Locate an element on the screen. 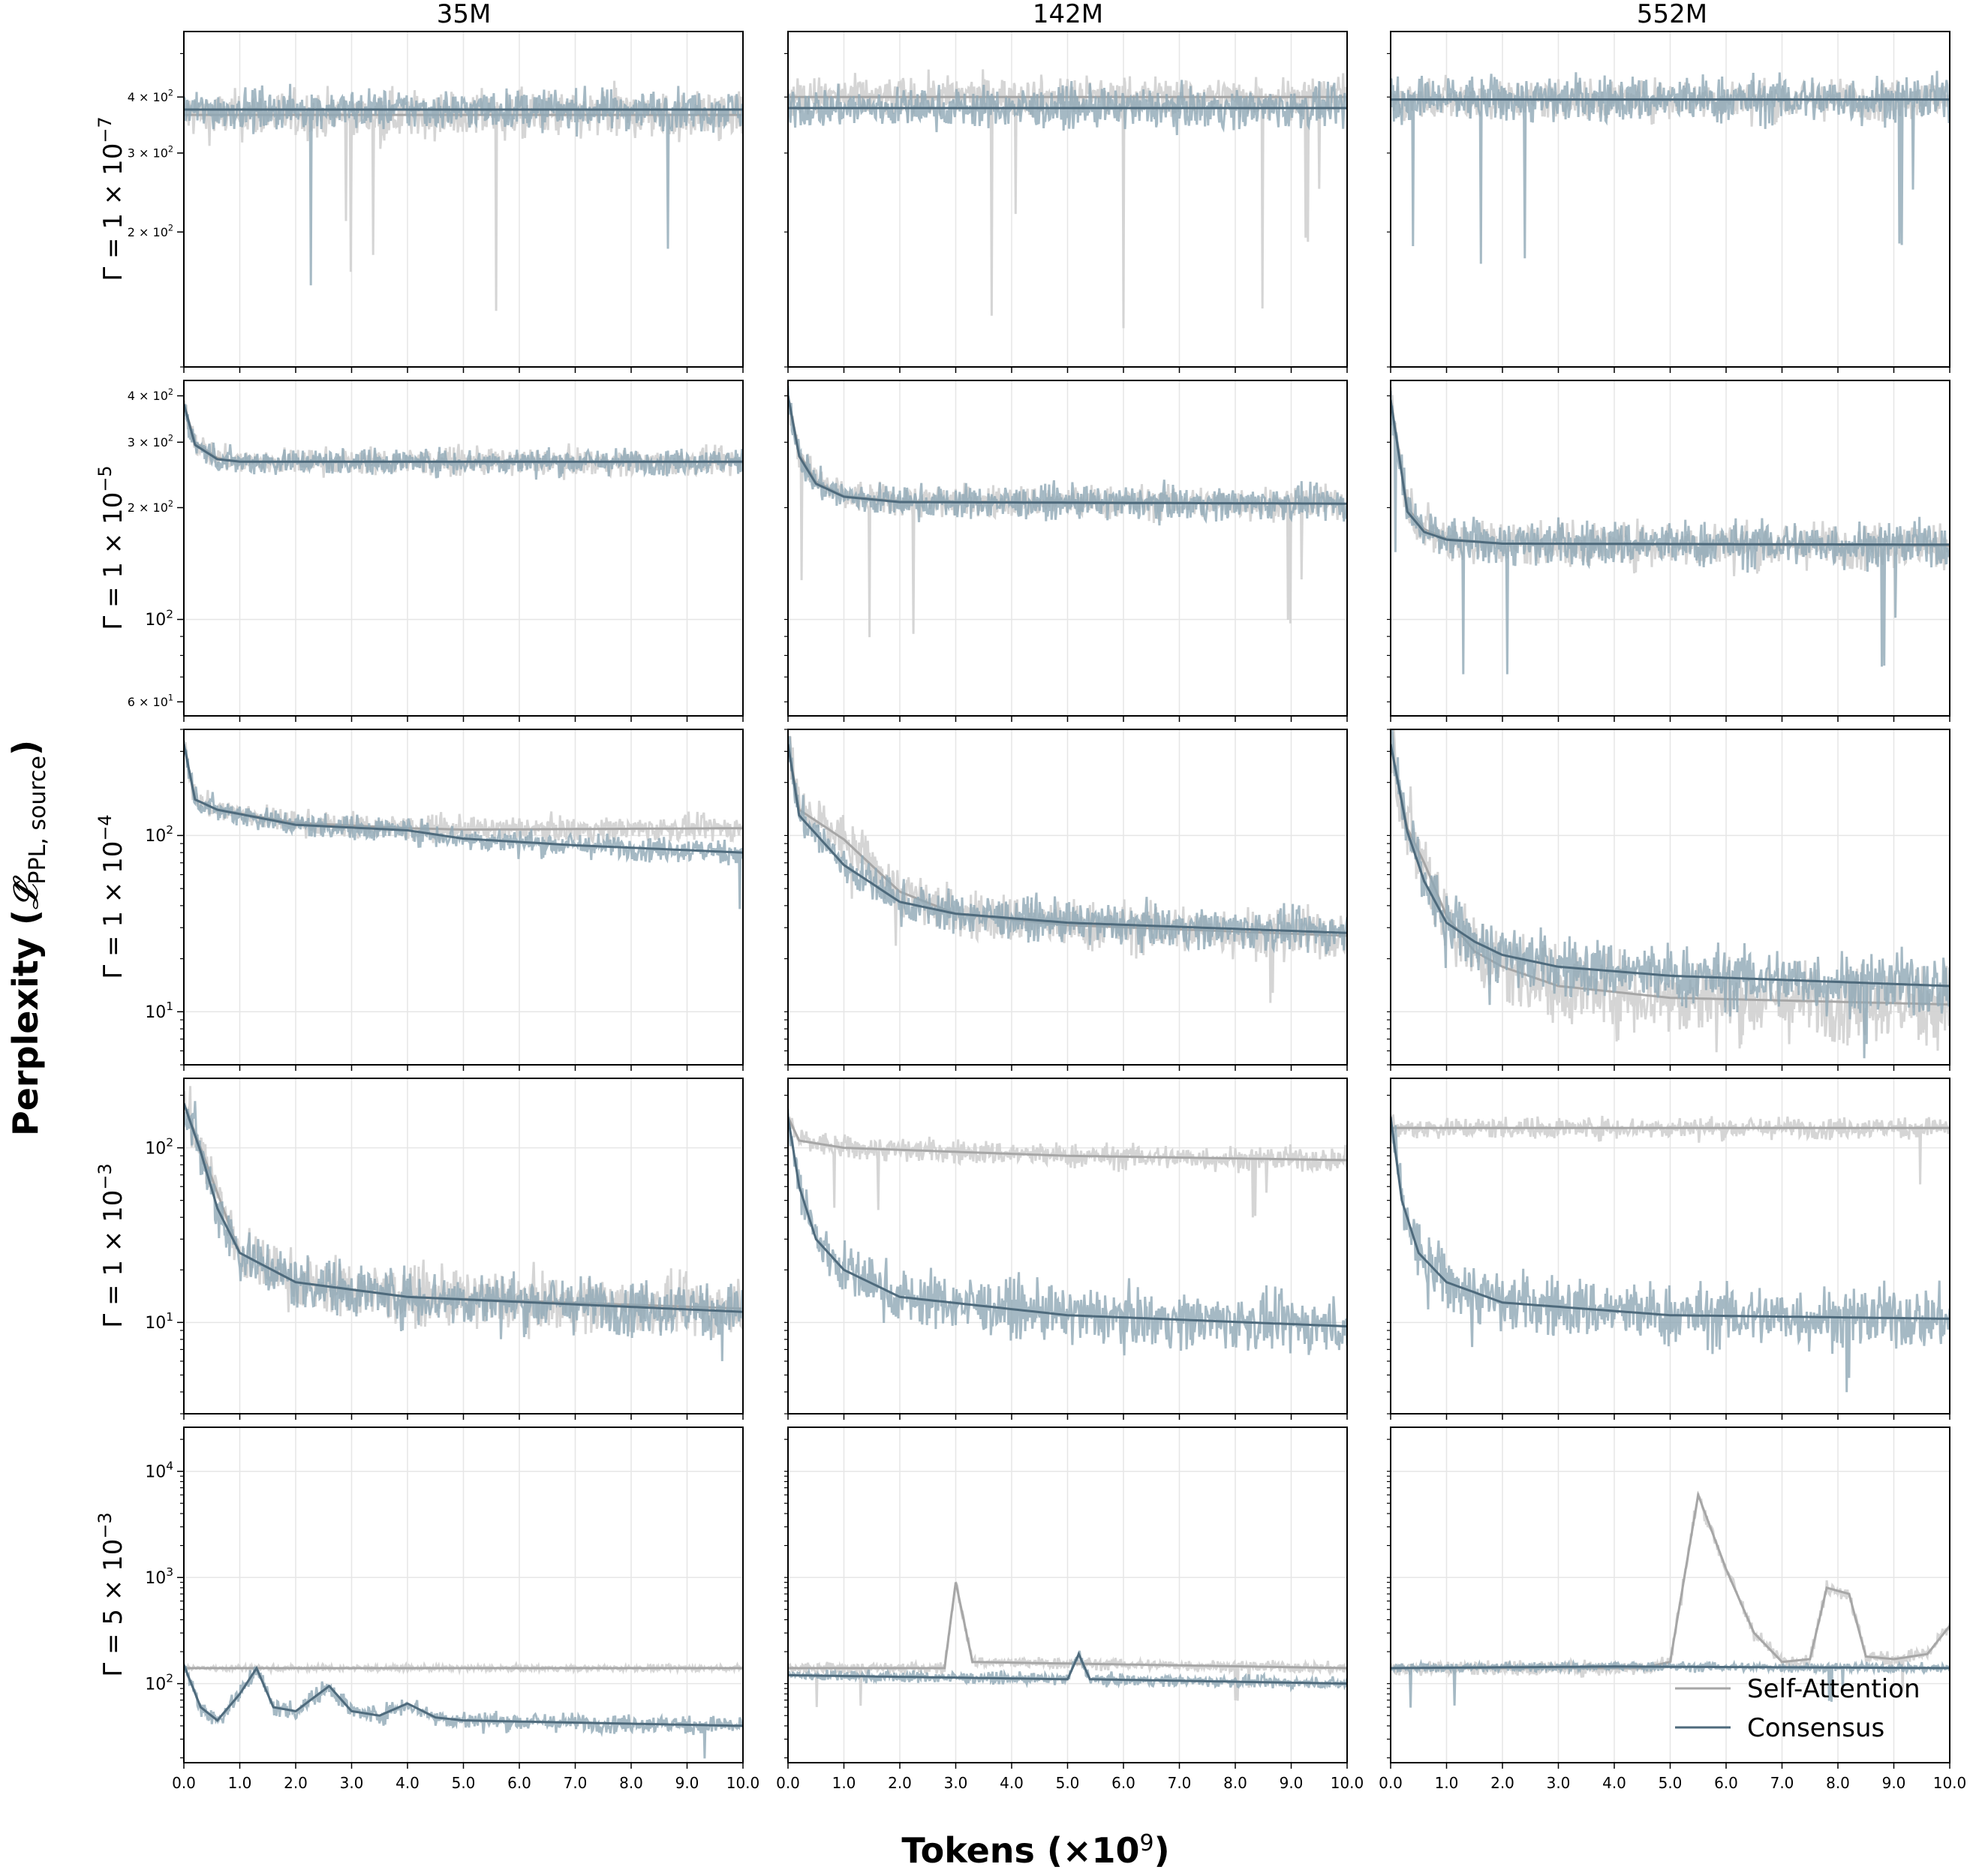 Image resolution: width=1970 pixels, height=1876 pixels. svg-text: Γ = 1 × 10−7 is located at coordinates (111, 198).